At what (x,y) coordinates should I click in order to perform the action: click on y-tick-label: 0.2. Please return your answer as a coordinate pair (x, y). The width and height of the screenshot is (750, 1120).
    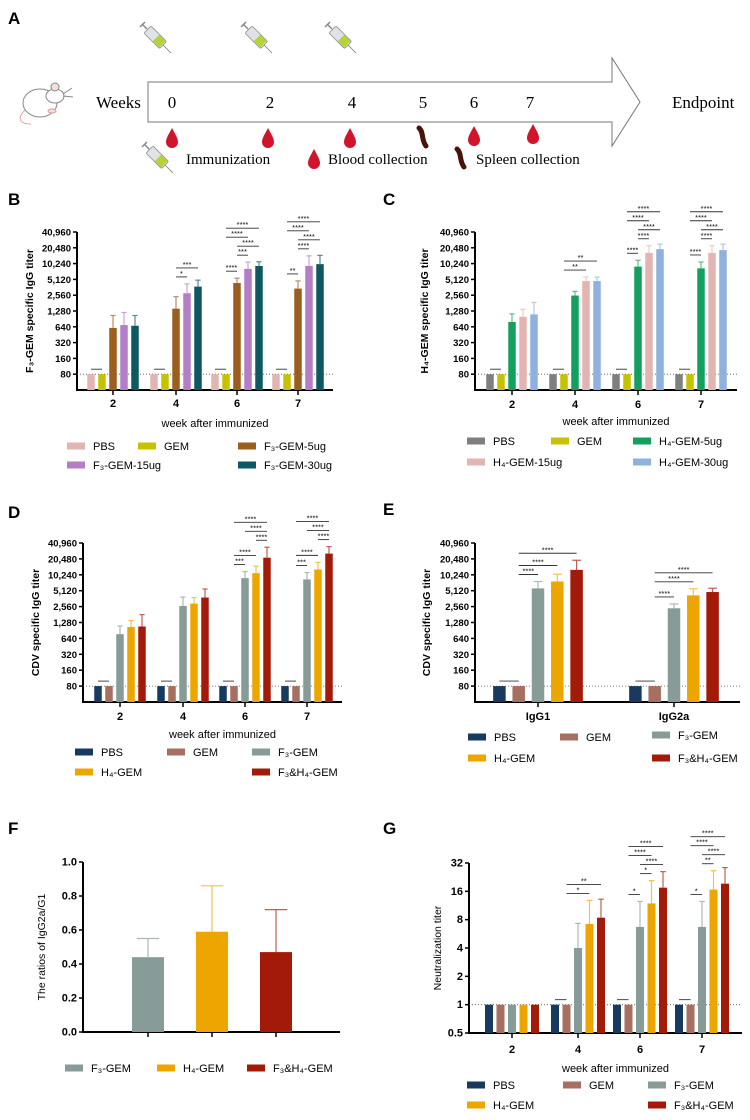
    Looking at the image, I should click on (69, 999).